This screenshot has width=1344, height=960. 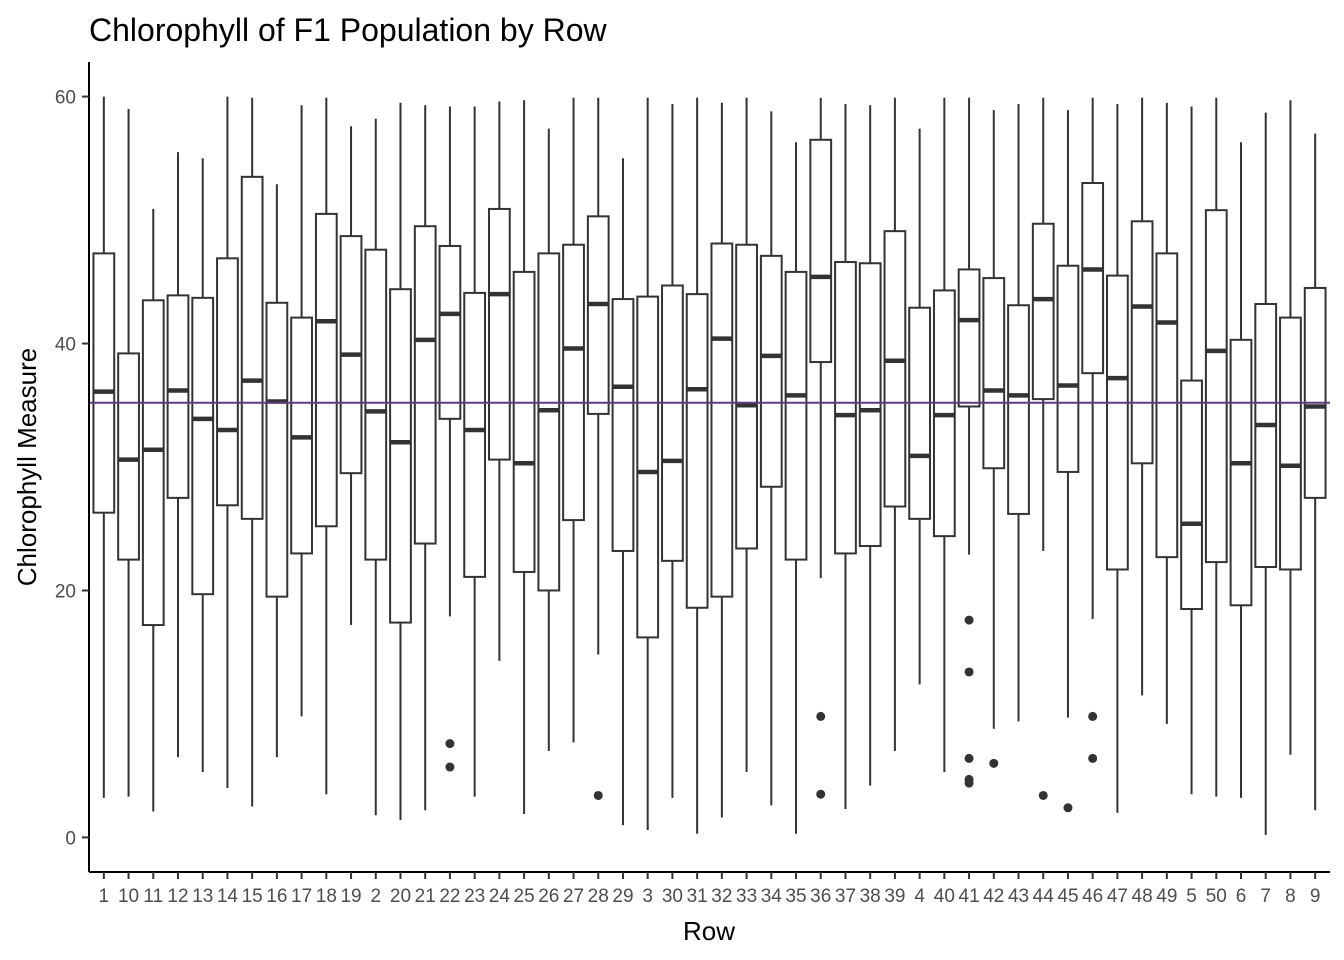 What do you see at coordinates (1142, 896) in the screenshot?
I see `x-tick-label: 48` at bounding box center [1142, 896].